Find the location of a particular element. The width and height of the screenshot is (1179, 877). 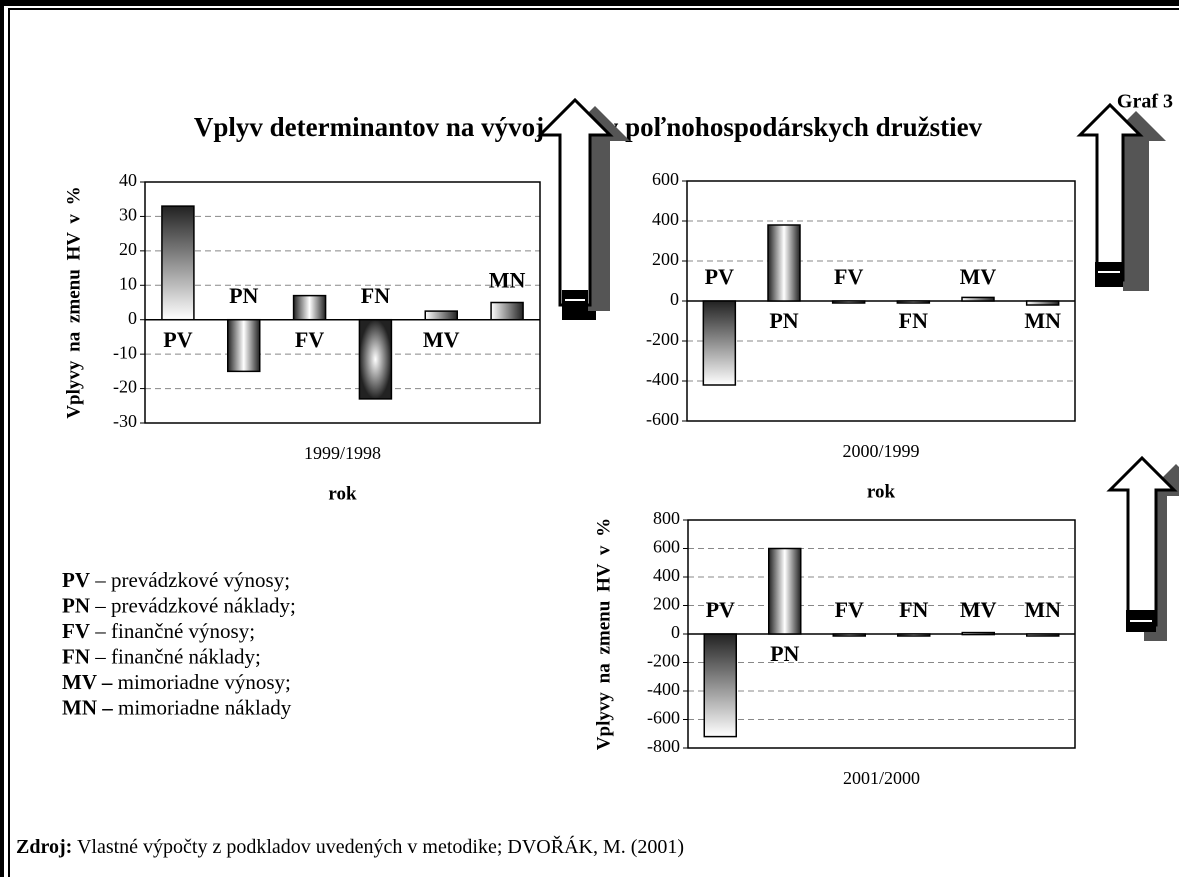

legend-abbr: MV – is located at coordinates (87, 682).